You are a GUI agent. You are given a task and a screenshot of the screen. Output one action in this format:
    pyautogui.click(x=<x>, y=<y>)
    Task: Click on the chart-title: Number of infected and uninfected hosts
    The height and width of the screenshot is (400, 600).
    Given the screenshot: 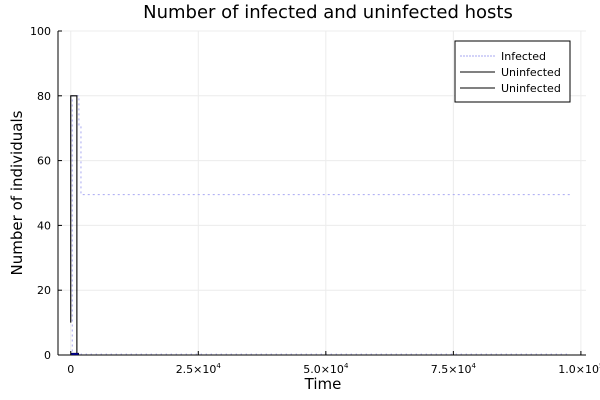 What is the action you would take?
    pyautogui.click(x=328, y=12)
    